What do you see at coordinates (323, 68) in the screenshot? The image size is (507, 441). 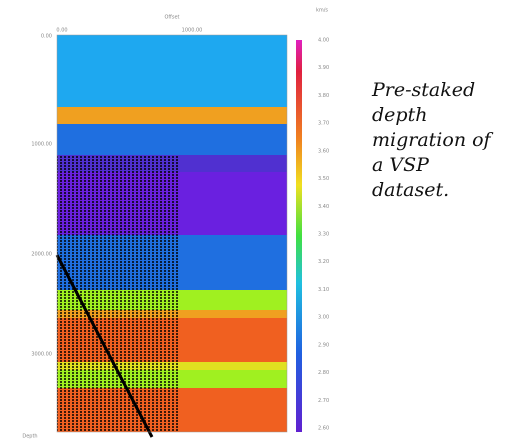 I see `colorbar-label: 3.90` at bounding box center [323, 68].